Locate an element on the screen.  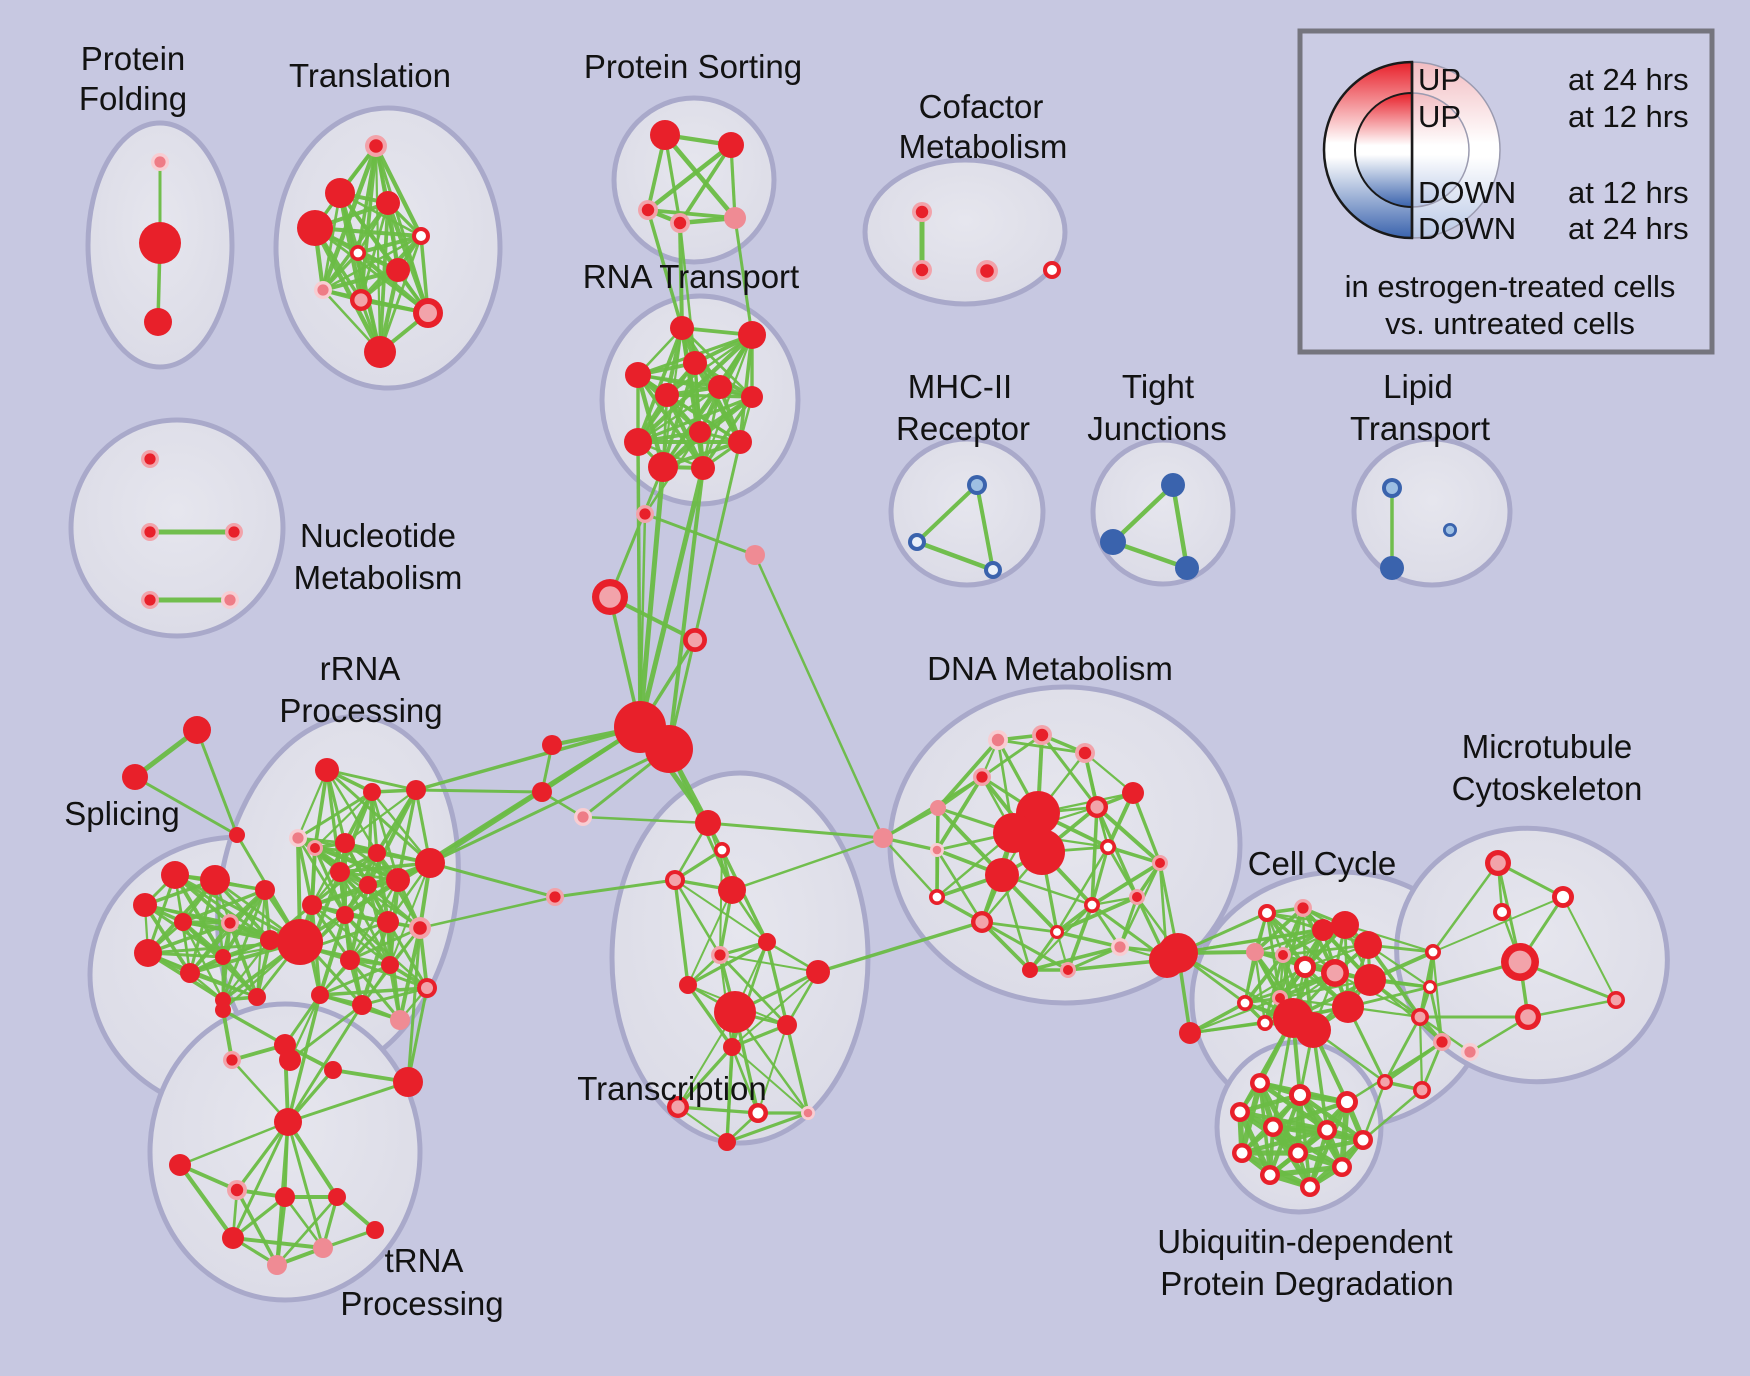
legend-down-24-time: at 24 hrs is located at coordinates (1628, 228).